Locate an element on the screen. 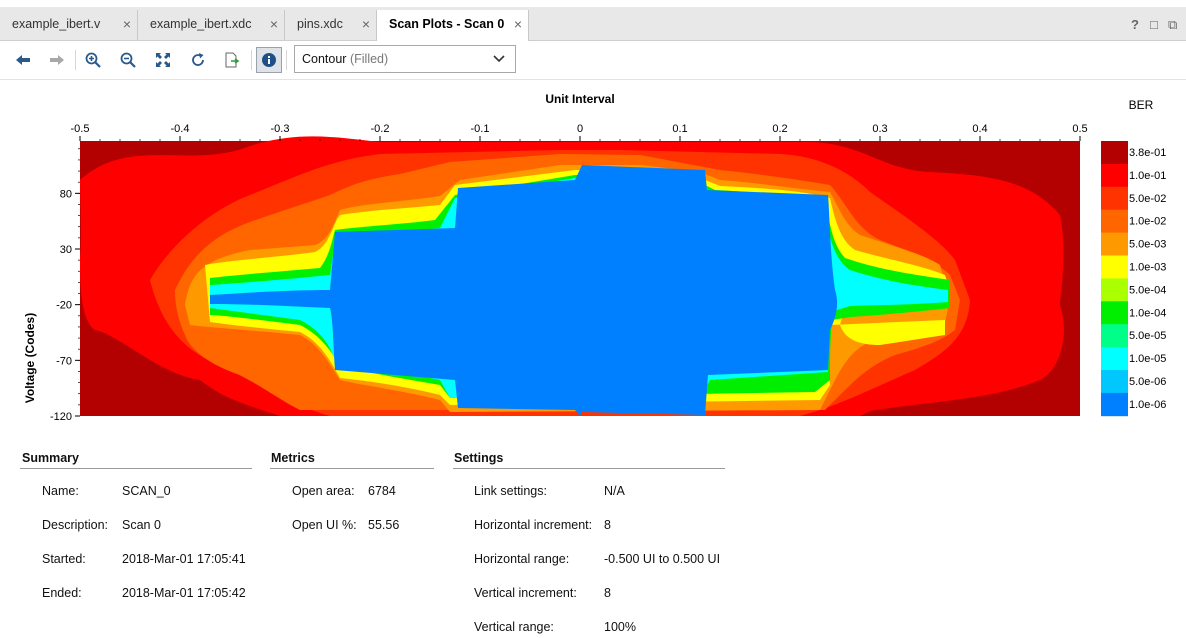 This screenshot has width=1186, height=638. legend-label: 1.0e-06 is located at coordinates (1147, 405).